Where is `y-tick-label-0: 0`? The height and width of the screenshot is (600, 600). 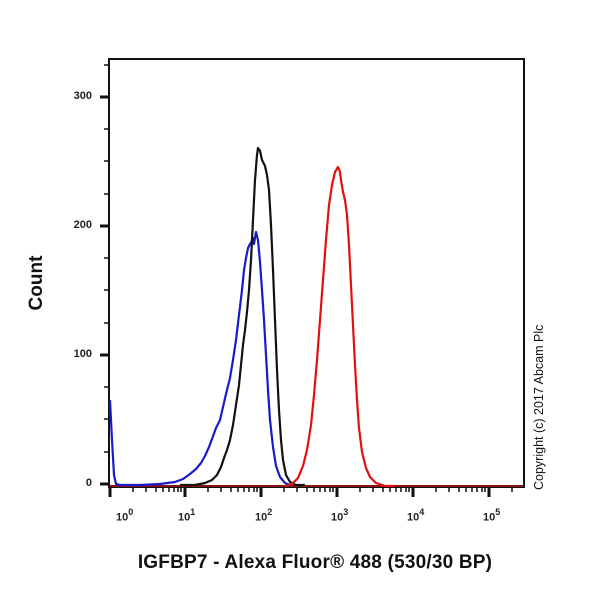 y-tick-label-0: 0 is located at coordinates (88, 483).